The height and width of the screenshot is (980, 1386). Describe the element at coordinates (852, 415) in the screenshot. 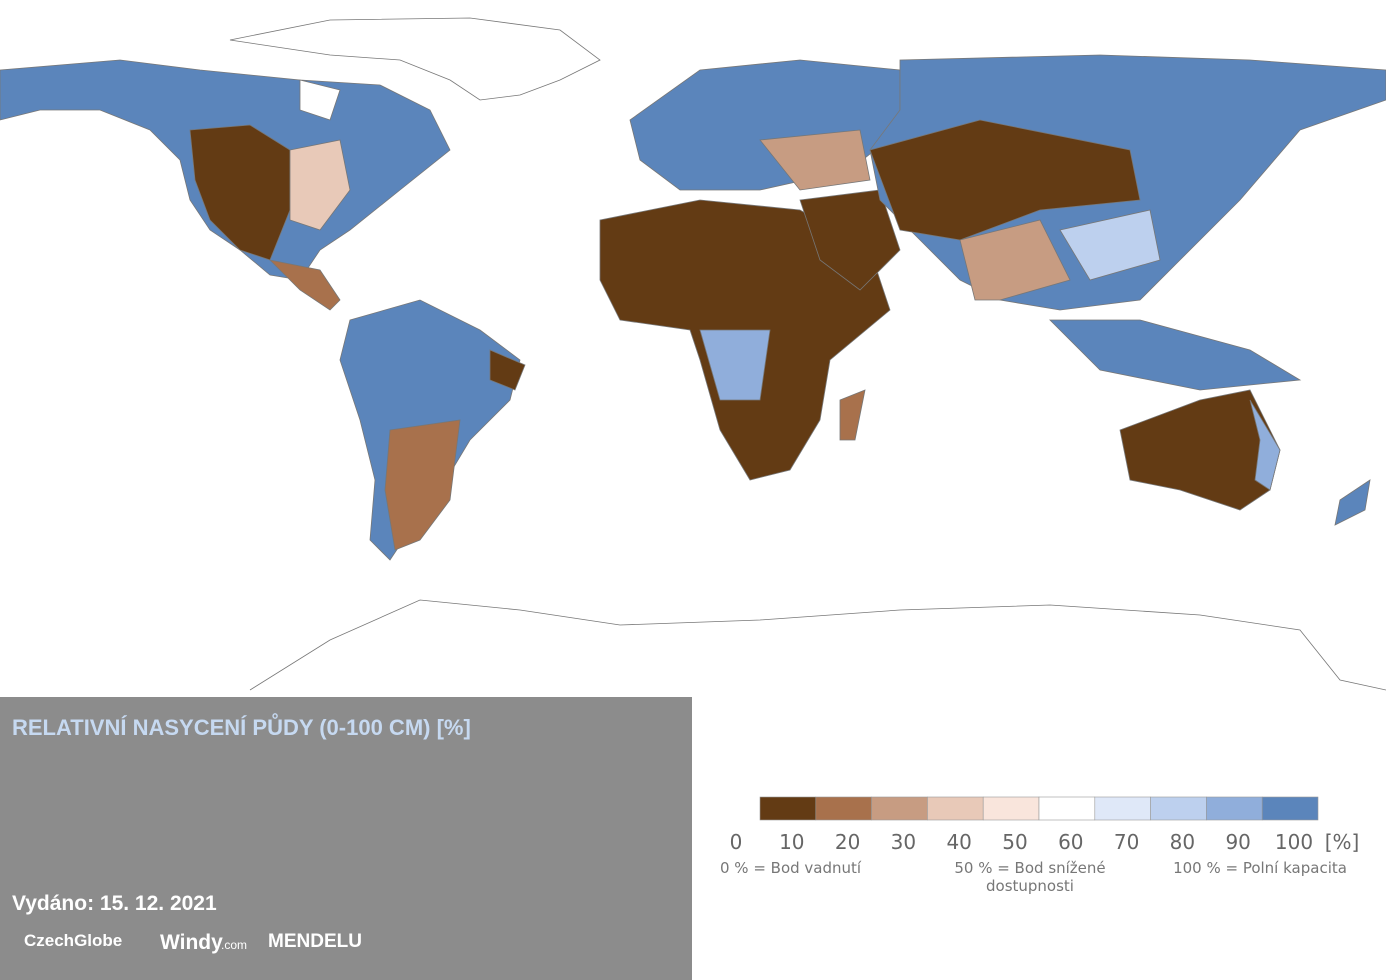

I see `madagascar` at that location.